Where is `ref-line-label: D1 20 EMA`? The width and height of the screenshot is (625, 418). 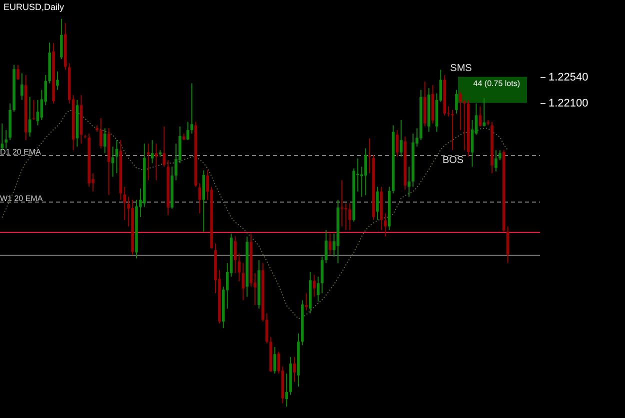
ref-line-label: D1 20 EMA is located at coordinates (21, 151).